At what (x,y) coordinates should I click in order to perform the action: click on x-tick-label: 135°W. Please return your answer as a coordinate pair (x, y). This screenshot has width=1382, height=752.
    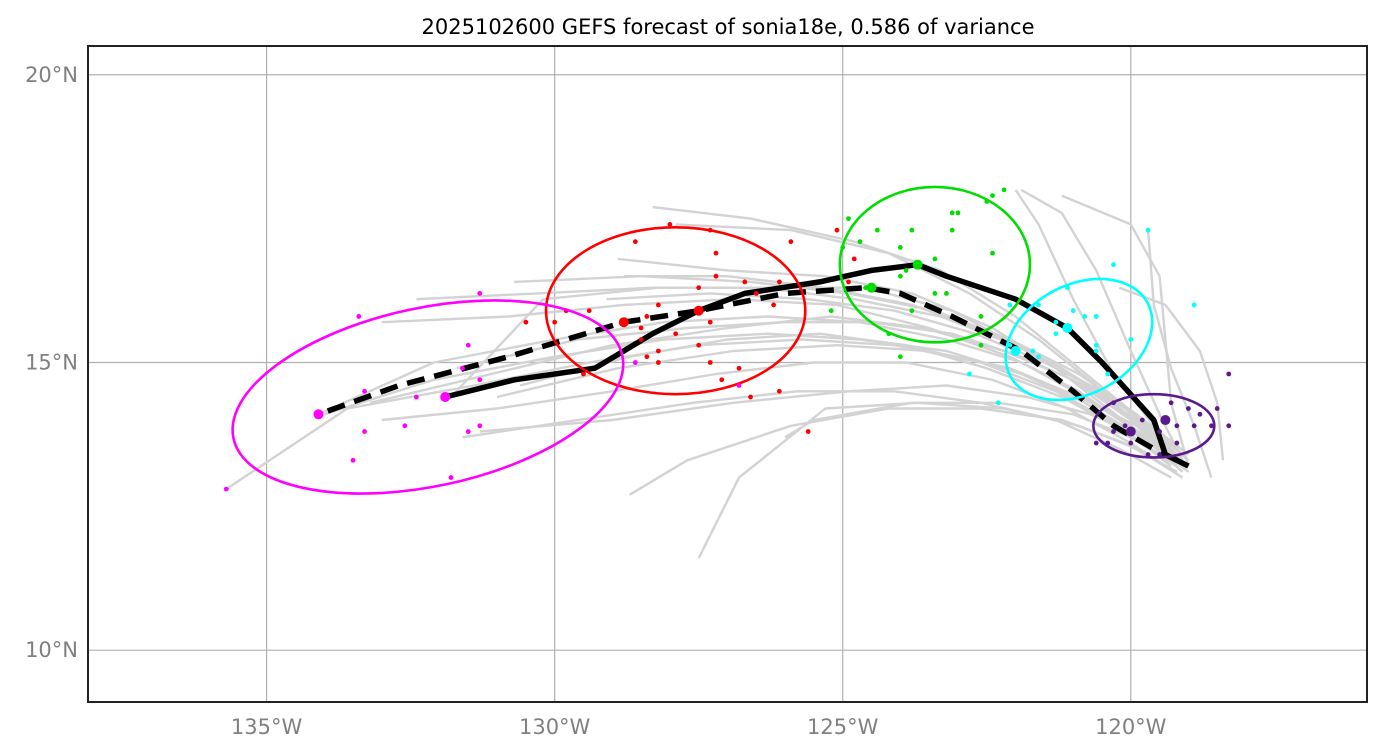
    Looking at the image, I should click on (267, 727).